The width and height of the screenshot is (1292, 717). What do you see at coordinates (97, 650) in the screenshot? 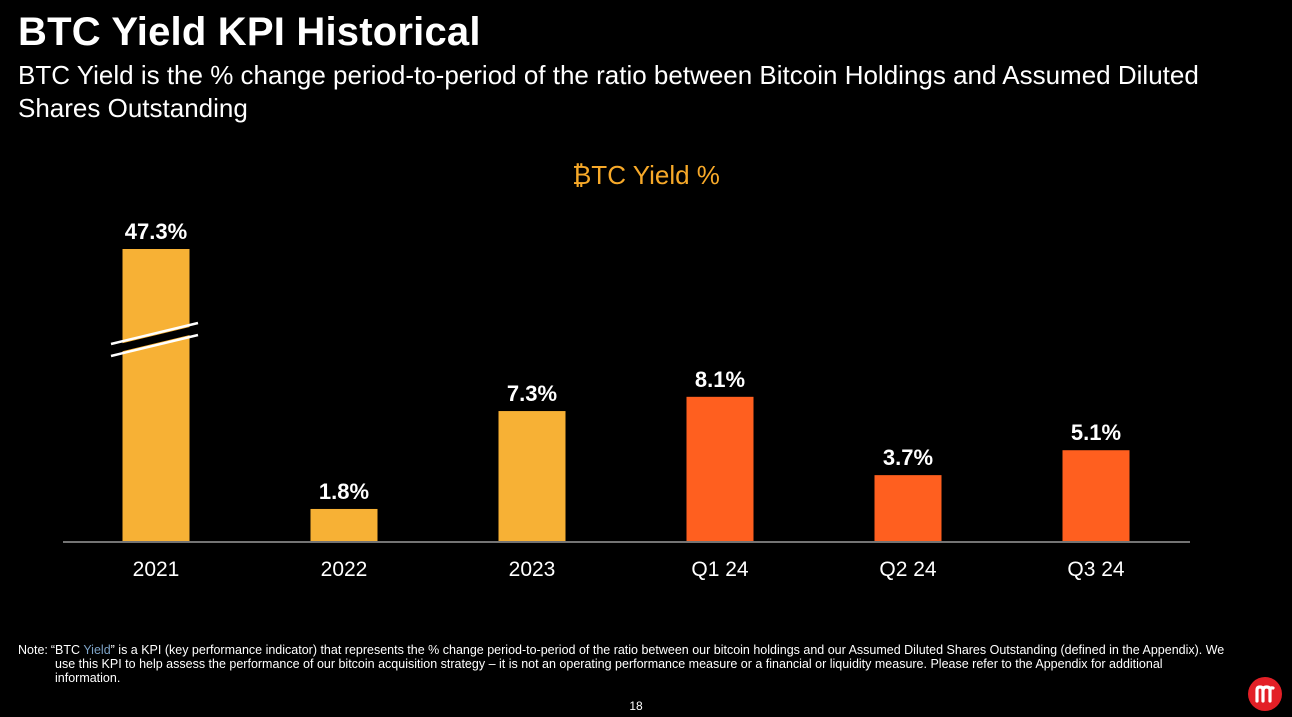
I see `footnote-highlight: Yield` at bounding box center [97, 650].